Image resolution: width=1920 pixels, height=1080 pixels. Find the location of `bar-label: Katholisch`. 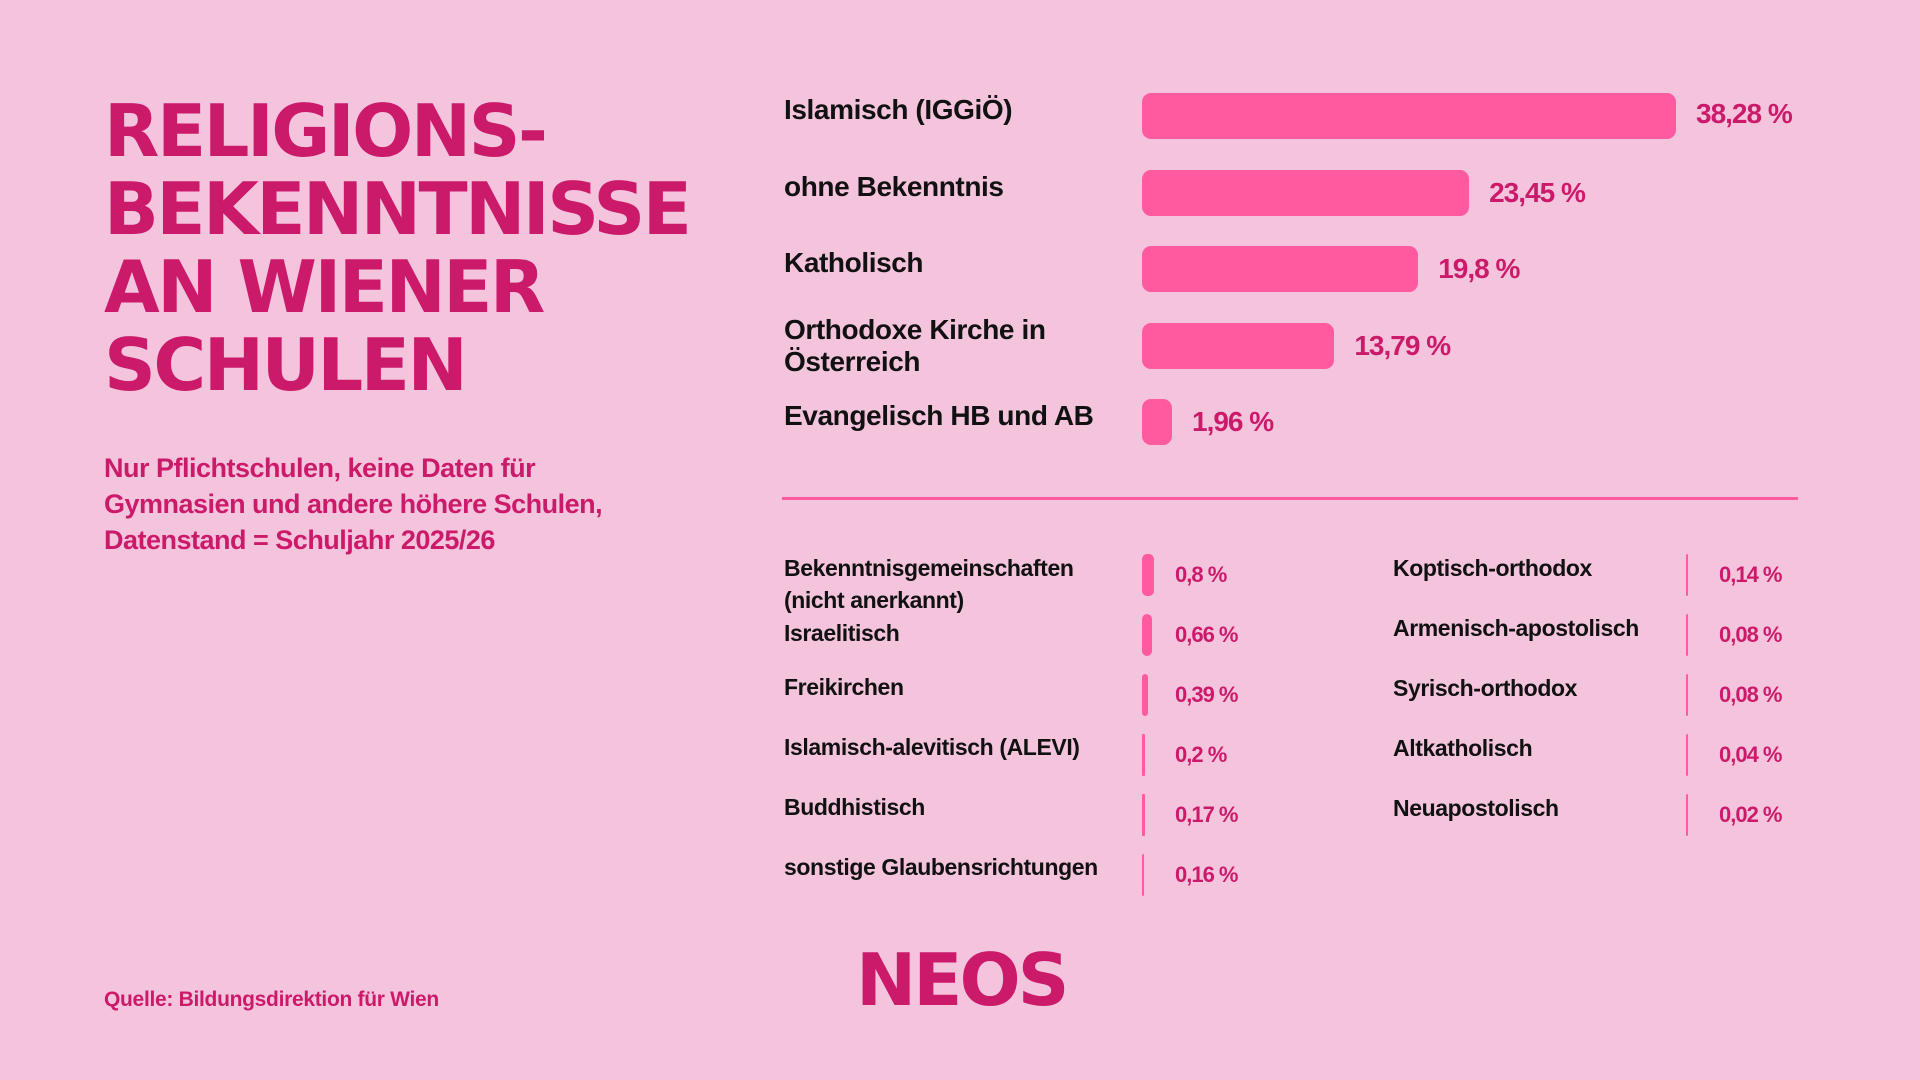

bar-label: Katholisch is located at coordinates (854, 262).